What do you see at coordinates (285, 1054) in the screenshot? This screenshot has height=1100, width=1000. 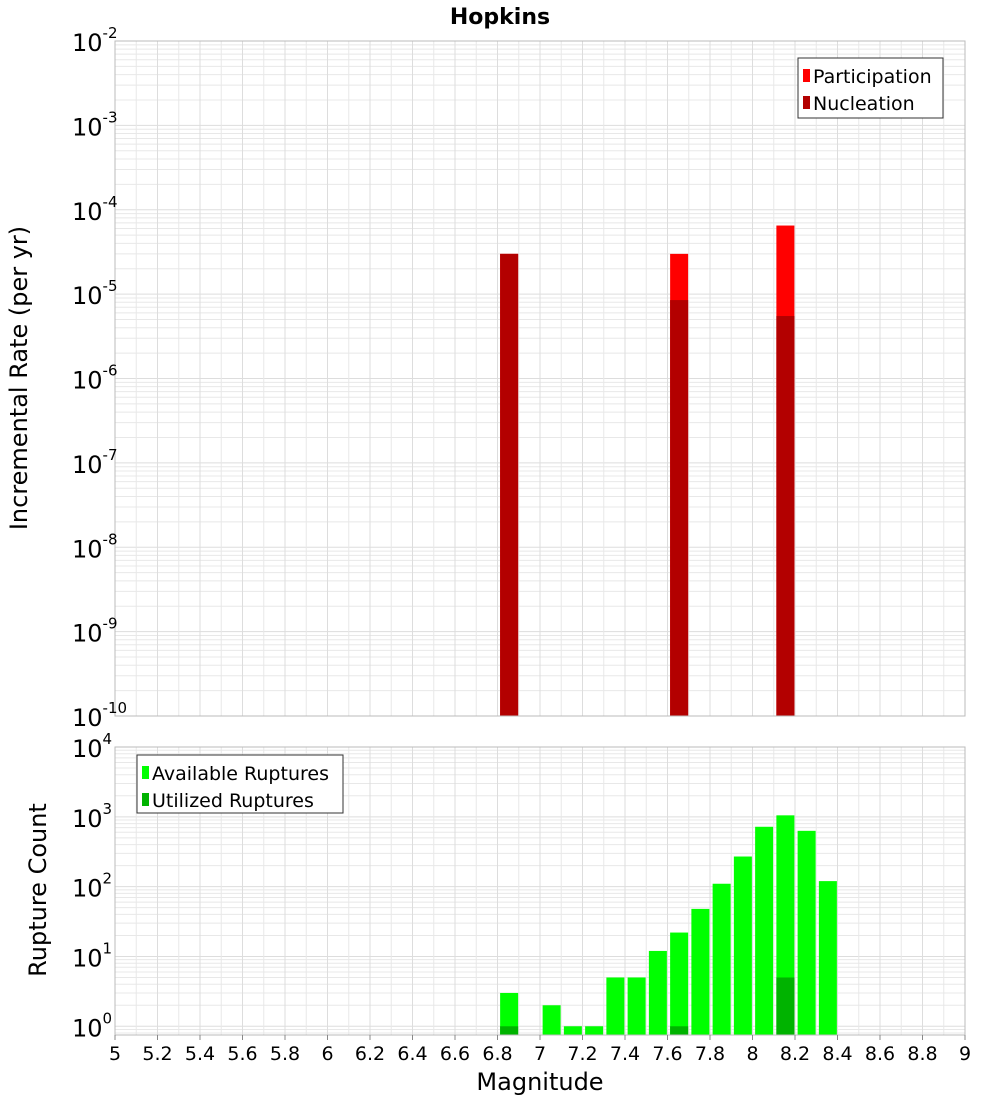 I see `x-tick-label: 5.8` at bounding box center [285, 1054].